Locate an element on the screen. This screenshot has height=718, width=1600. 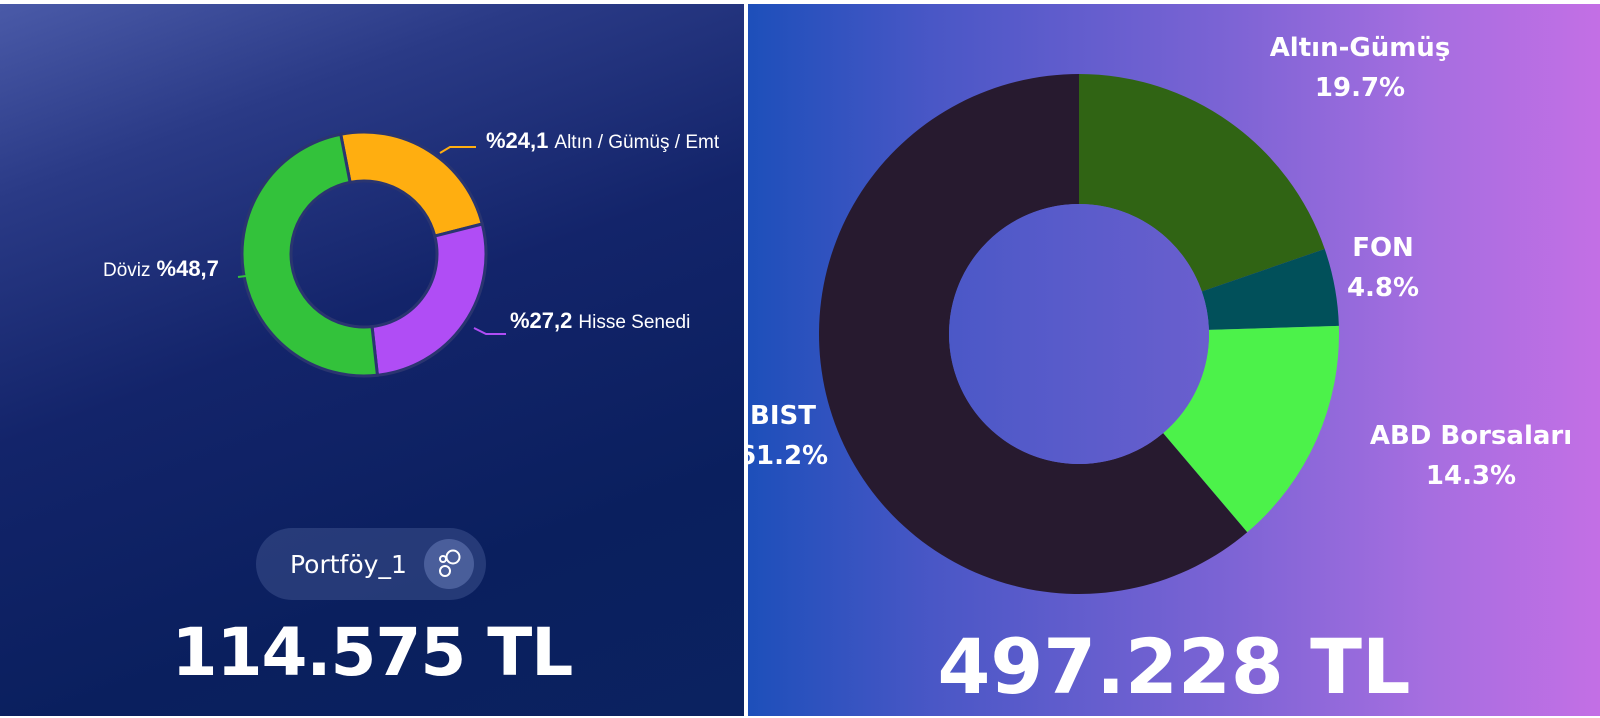
bubbles-icon is located at coordinates (450, 563).